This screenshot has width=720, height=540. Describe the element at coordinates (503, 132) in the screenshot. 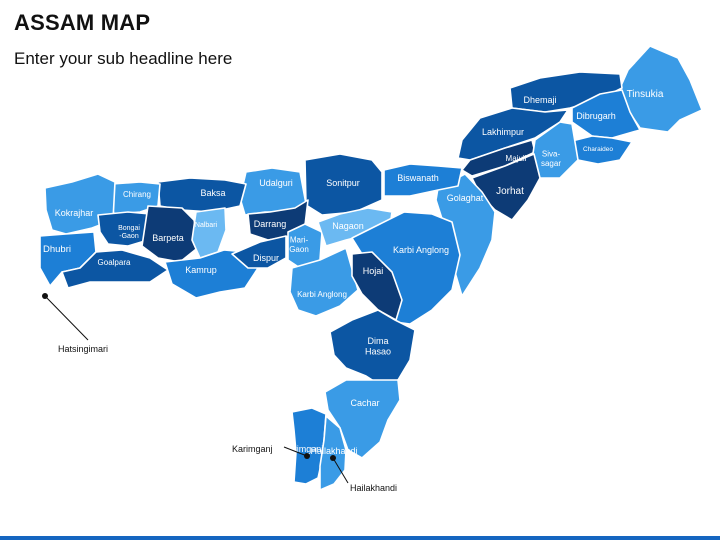

I see `district-label: Lakhimpur` at that location.